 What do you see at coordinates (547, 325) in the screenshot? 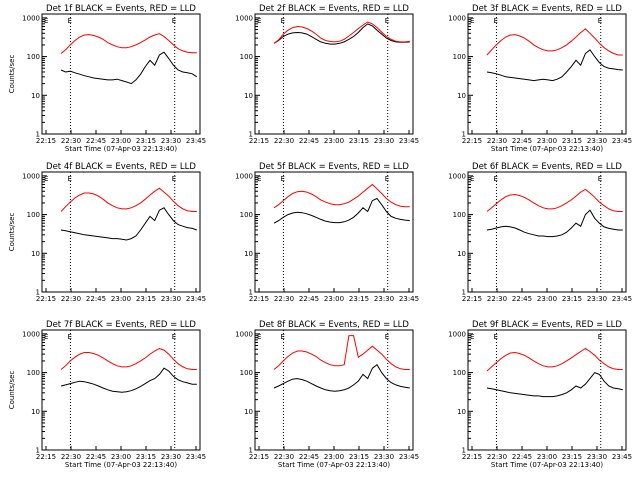
I see `panel-title: Det 9f BLACK = Events, RED = LLD` at bounding box center [547, 325].